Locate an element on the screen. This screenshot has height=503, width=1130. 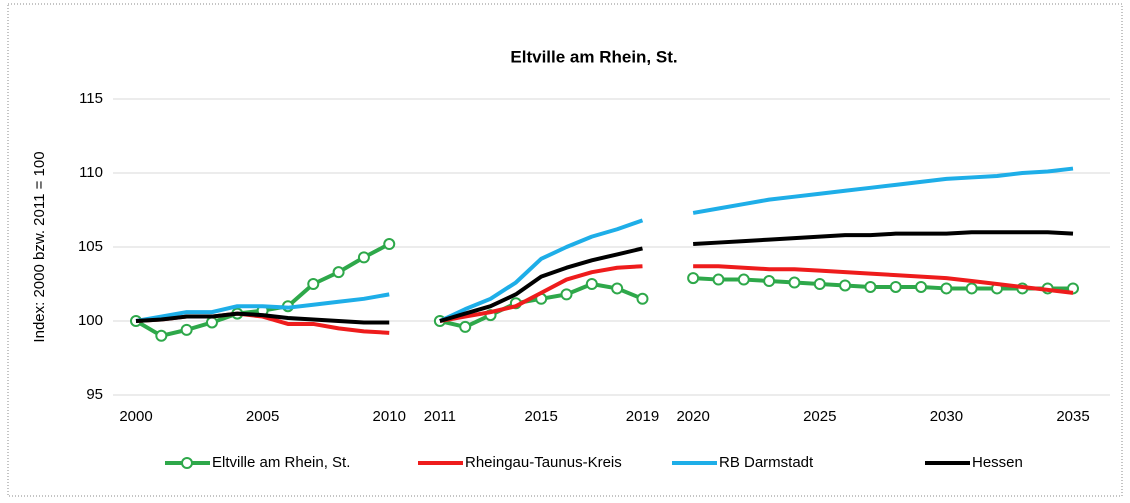
x-tick-label: 2011 is located at coordinates (440, 416).